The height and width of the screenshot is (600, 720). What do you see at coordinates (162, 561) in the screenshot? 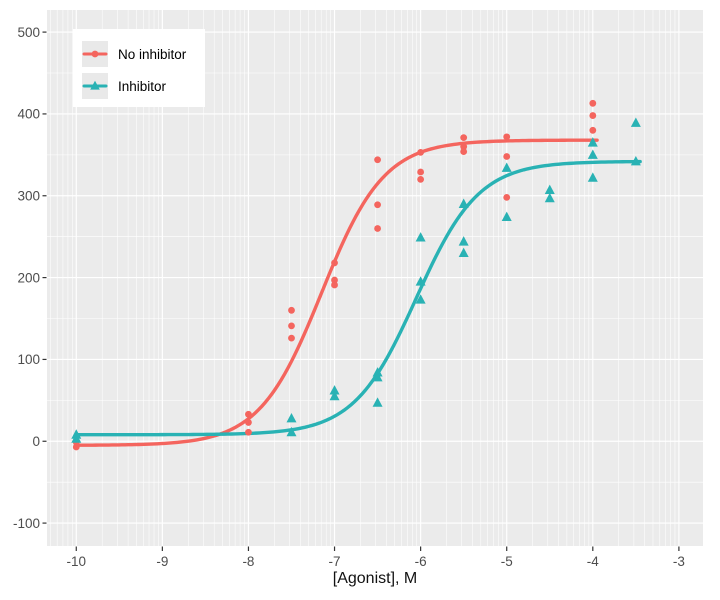
I see `x-tick-label: -9` at bounding box center [162, 561].